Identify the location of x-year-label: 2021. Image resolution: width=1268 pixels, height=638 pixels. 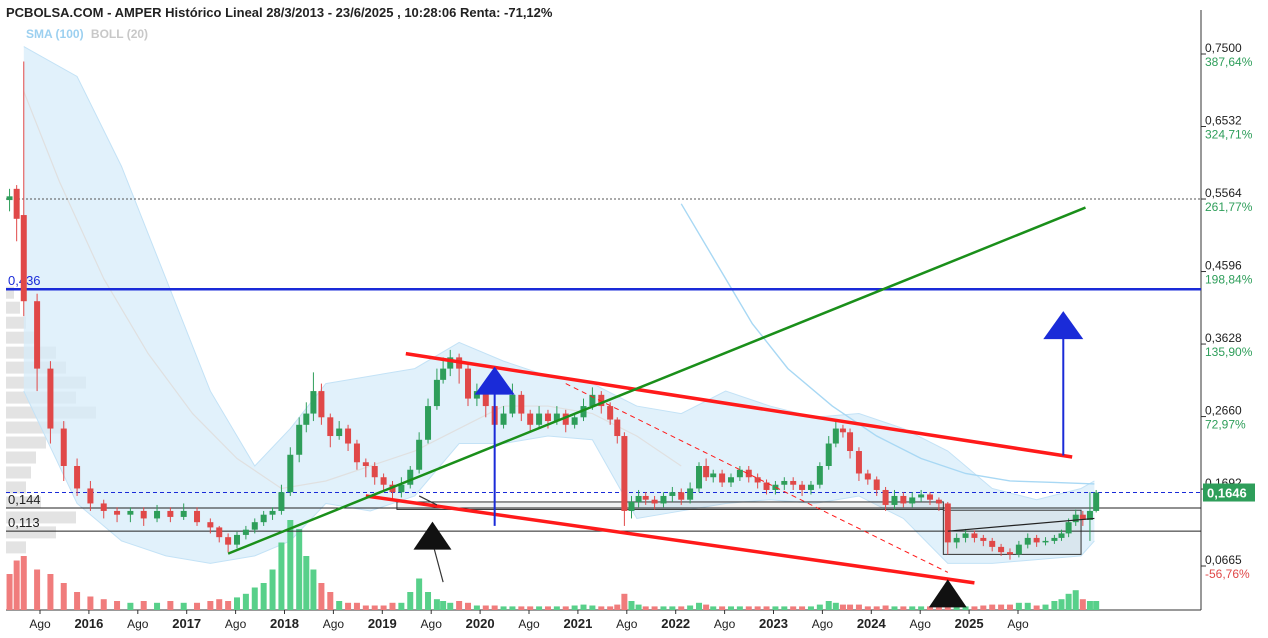
(577, 623).